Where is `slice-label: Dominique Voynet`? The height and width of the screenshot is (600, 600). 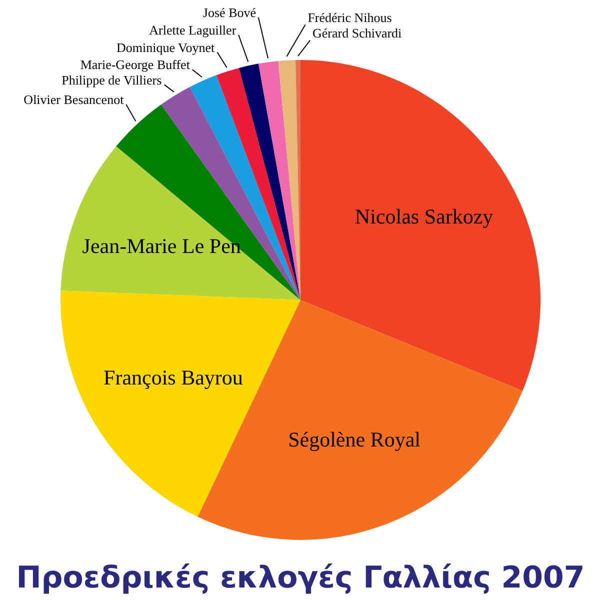
slice-label: Dominique Voynet is located at coordinates (165, 47).